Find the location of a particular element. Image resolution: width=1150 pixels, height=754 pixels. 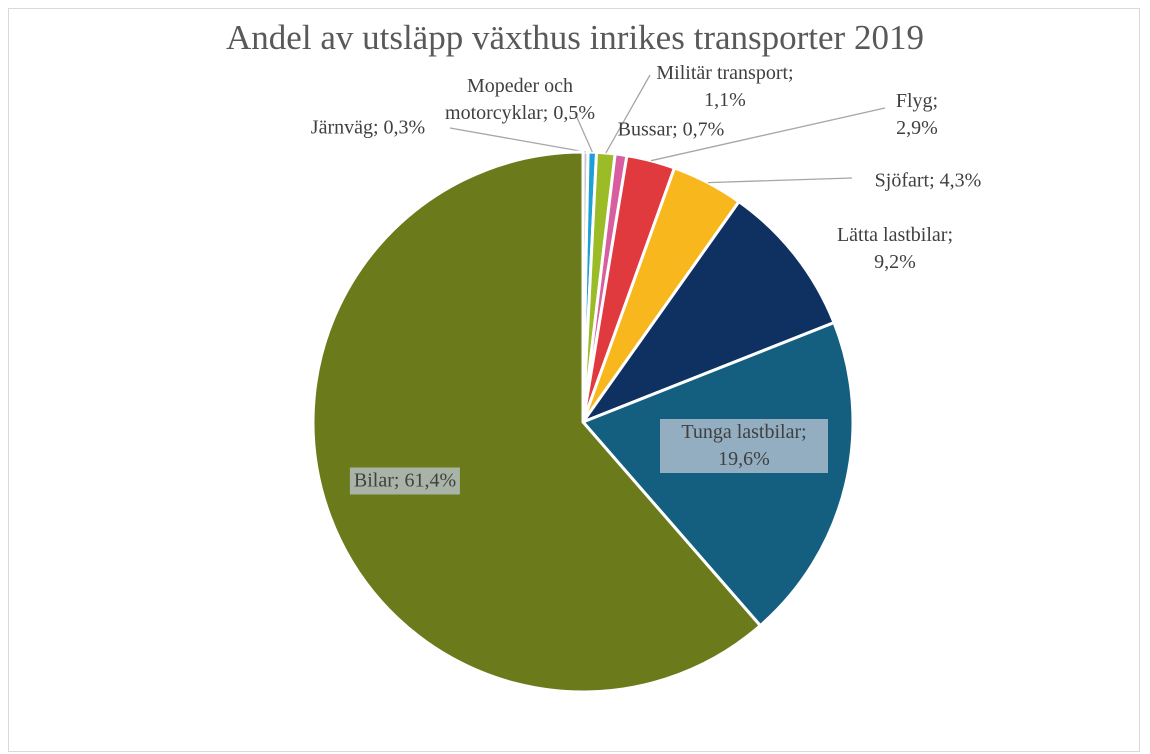

data-label: Militär transport; 1,1% is located at coordinates (725, 86).